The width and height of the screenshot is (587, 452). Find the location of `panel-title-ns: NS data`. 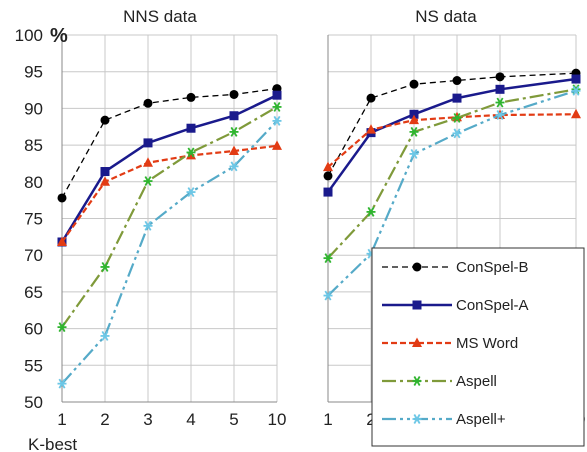

panel-title-ns: NS data is located at coordinates (446, 16).